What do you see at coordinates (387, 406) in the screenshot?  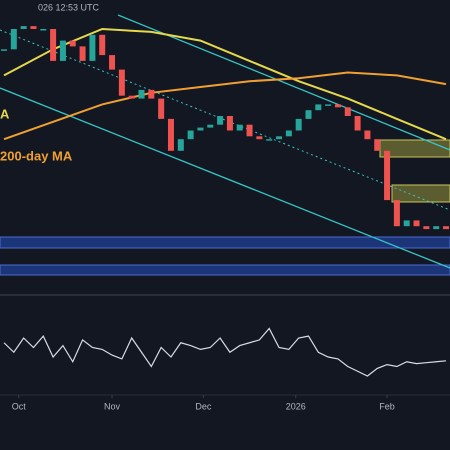 I see `x-tick-label: Feb` at bounding box center [387, 406].